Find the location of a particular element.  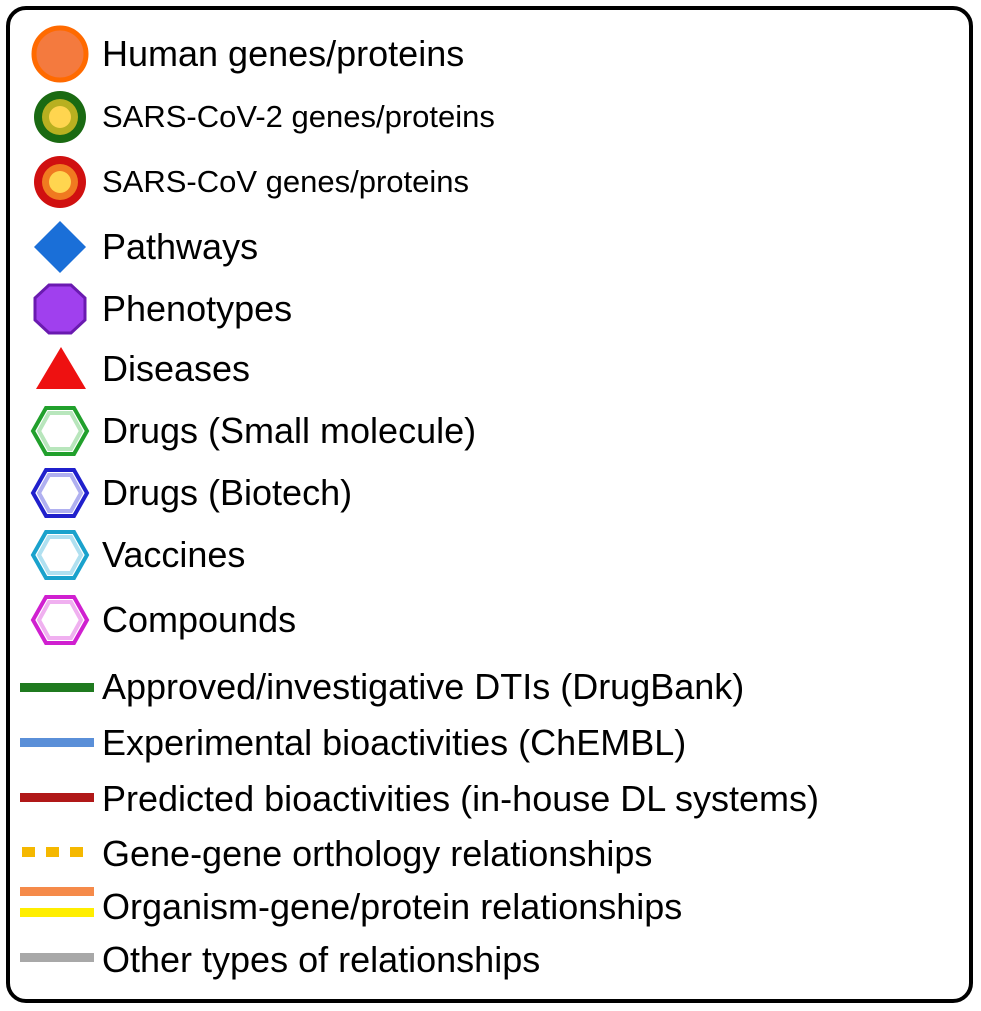

legend-label: Experimental bioactivities (ChEMBL) is located at coordinates (394, 742).